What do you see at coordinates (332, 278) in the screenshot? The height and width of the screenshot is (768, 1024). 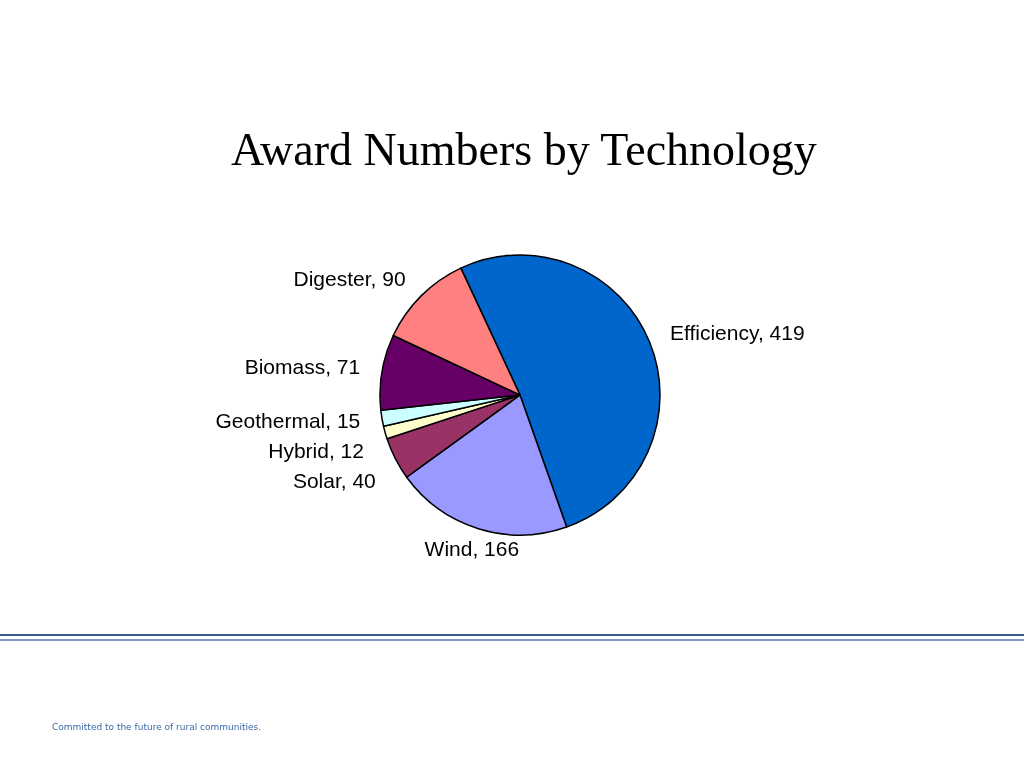 I see `slice-label: Digester` at bounding box center [332, 278].